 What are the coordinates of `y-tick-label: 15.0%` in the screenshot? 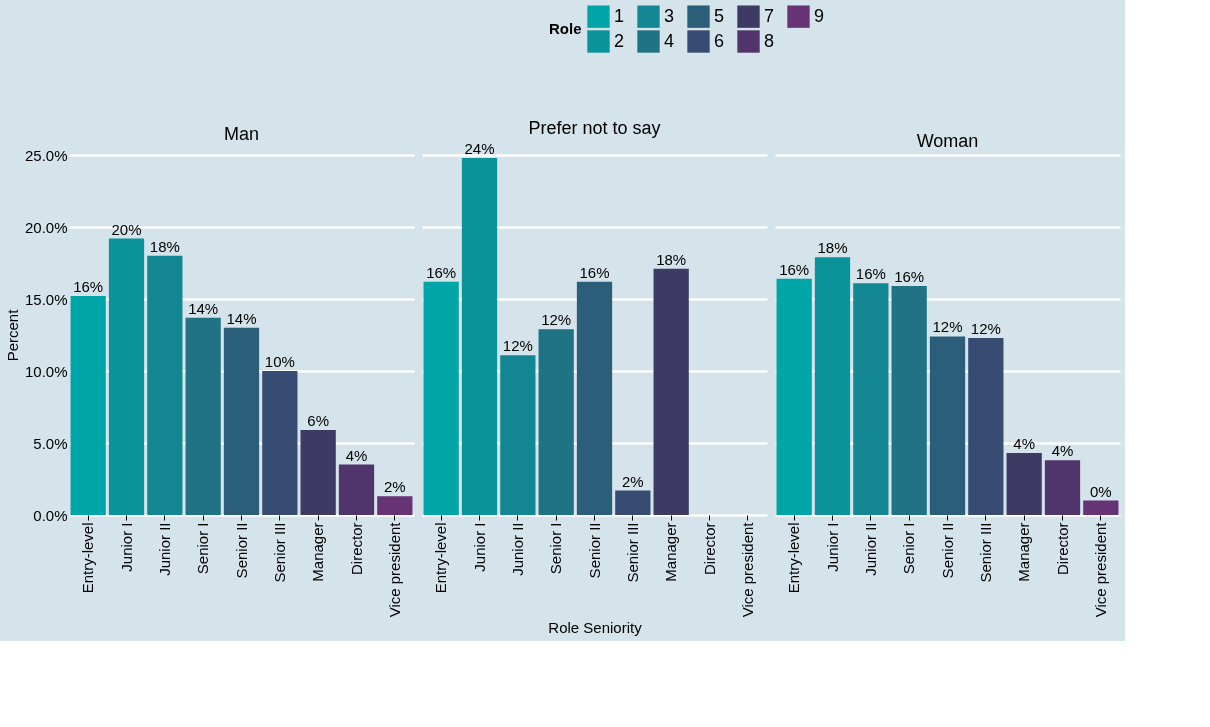 It's located at (46, 299).